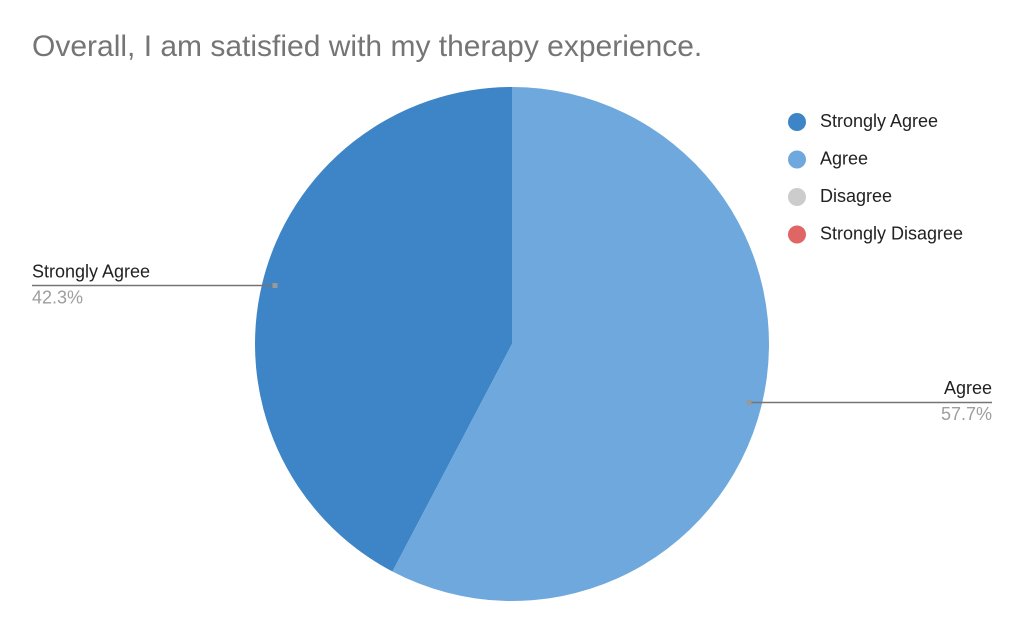  What do you see at coordinates (968, 388) in the screenshot?
I see `slice-label: Agree` at bounding box center [968, 388].